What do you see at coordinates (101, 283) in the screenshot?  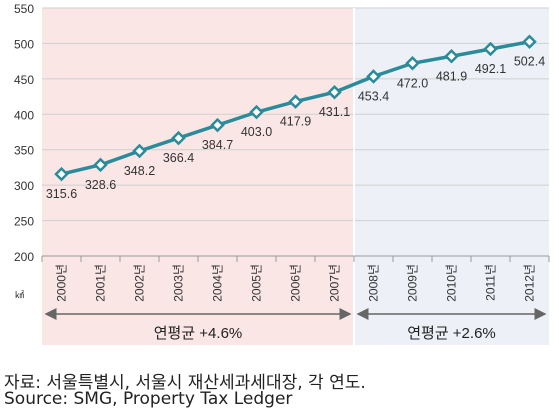 I see `x-tick-label: 2001년` at bounding box center [101, 283].